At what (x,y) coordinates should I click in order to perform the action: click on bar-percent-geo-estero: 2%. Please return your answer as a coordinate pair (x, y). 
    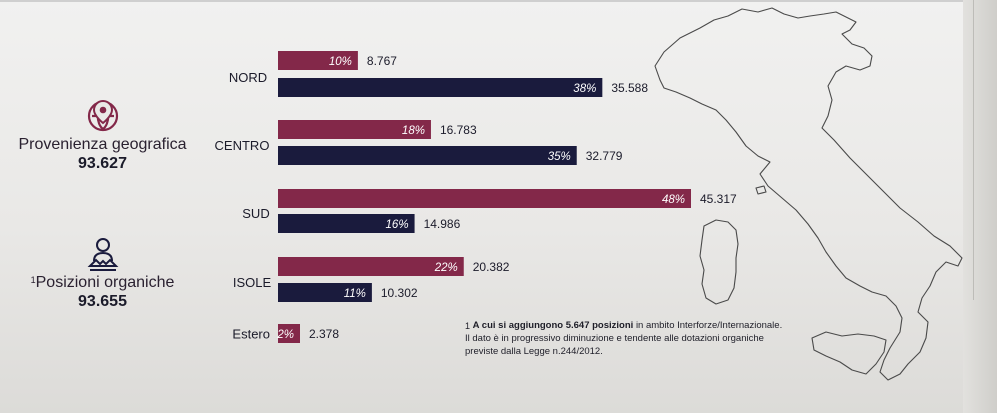
    Looking at the image, I should click on (285, 335).